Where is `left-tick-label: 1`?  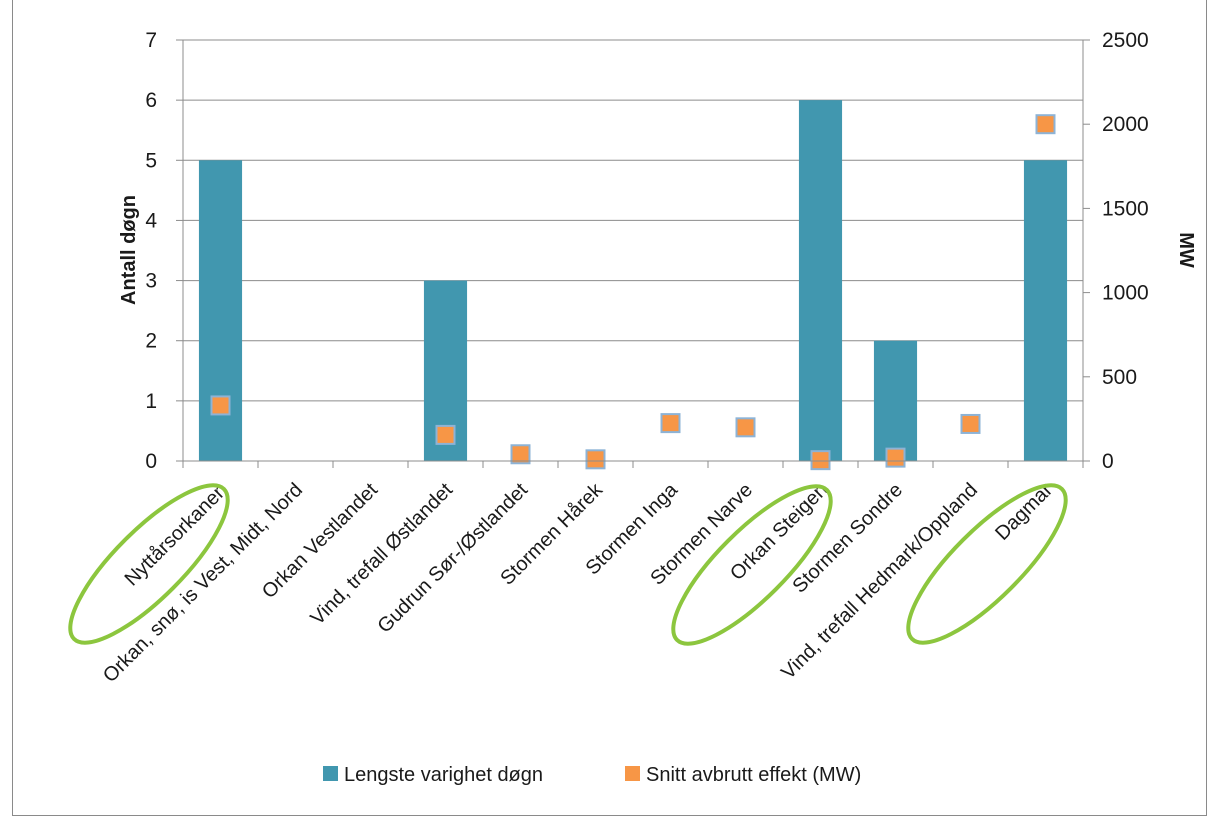
left-tick-label: 1 is located at coordinates (151, 401).